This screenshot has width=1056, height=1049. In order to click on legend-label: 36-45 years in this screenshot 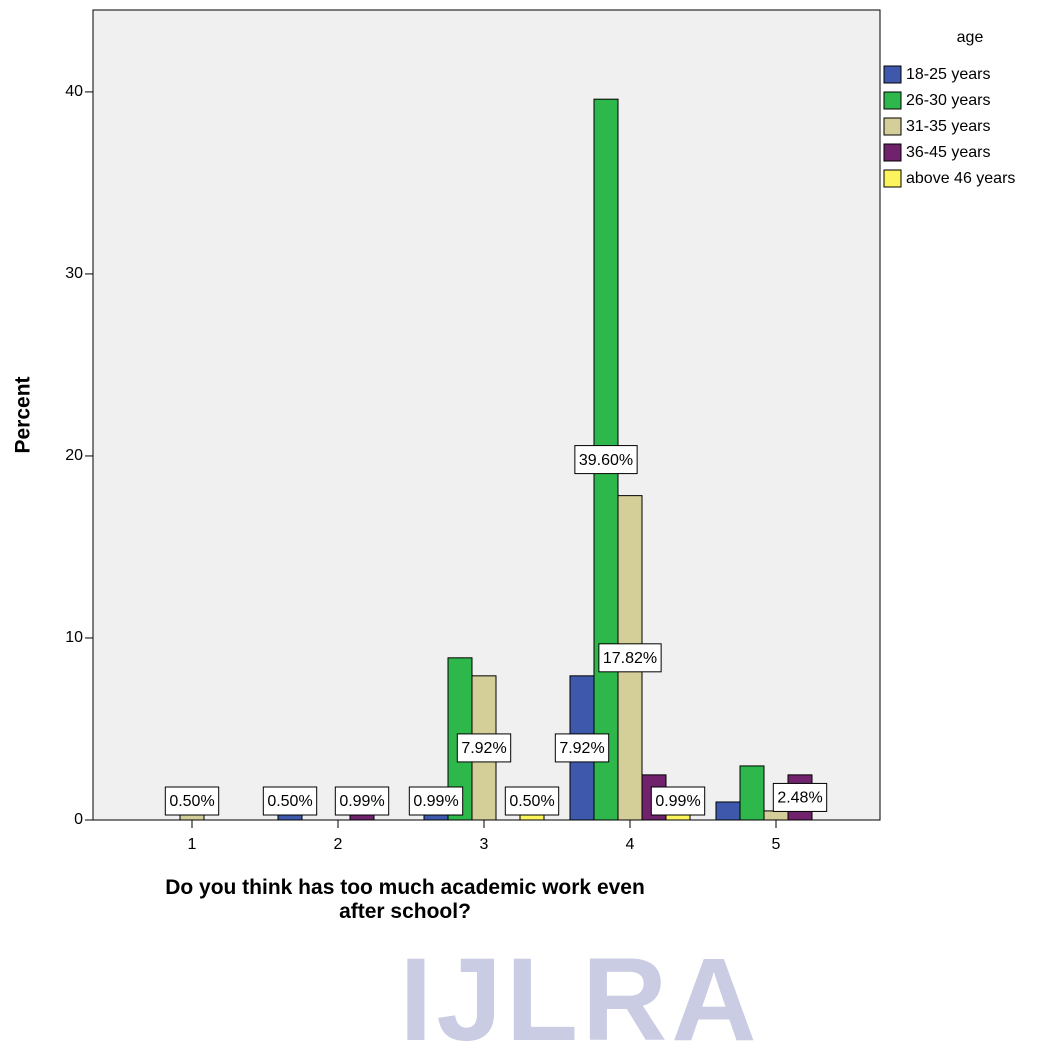, I will do `click(948, 152)`.